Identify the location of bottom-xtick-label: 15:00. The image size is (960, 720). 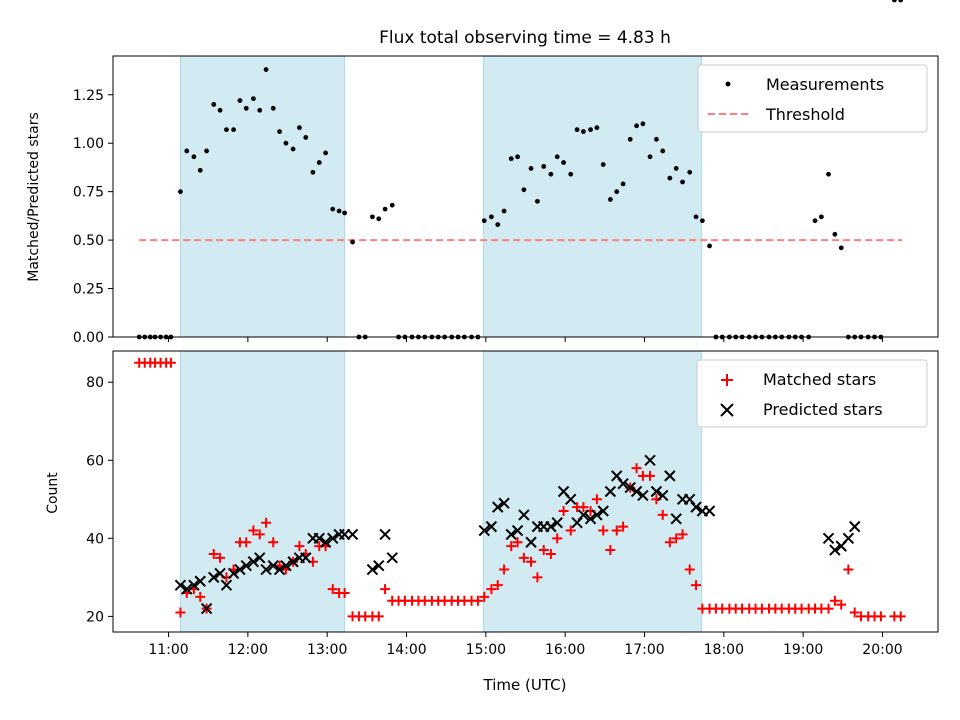
(486, 650).